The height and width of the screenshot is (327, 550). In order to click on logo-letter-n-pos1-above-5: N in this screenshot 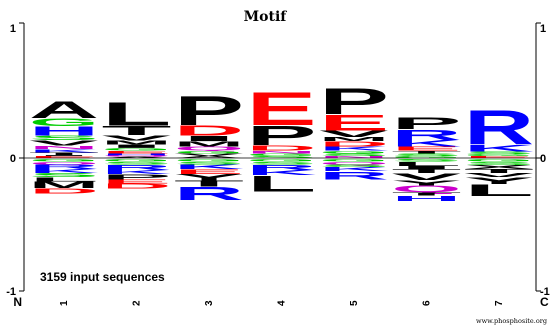, I will do `click(64, 147)`.